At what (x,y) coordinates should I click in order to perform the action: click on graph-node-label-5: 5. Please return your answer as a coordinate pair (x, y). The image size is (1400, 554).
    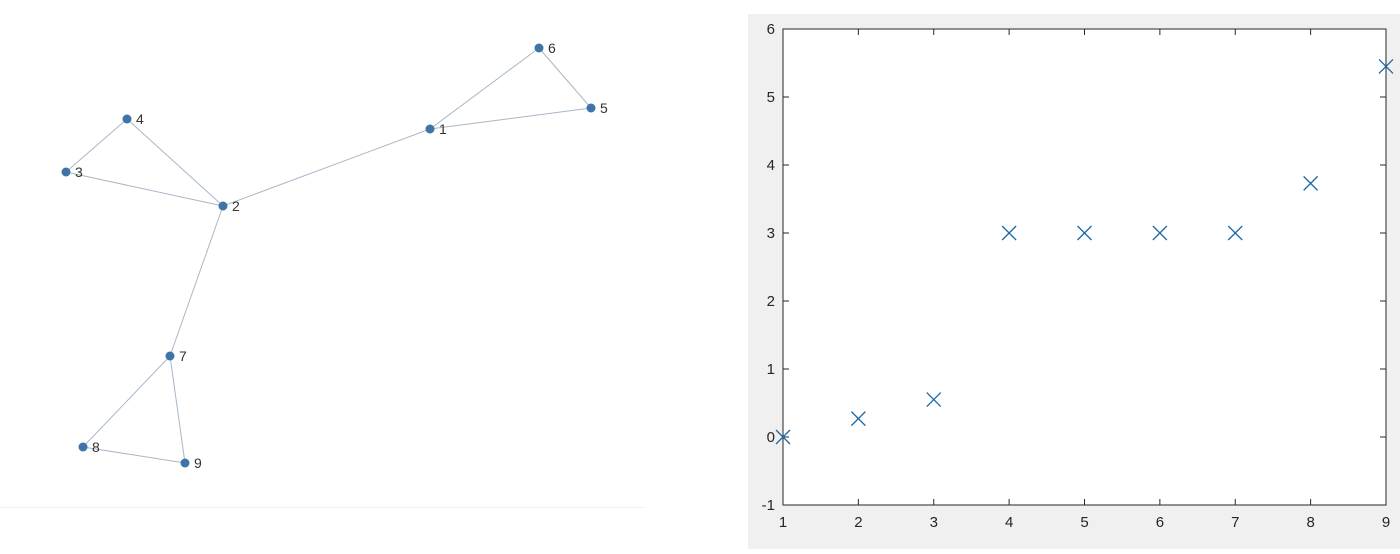
    Looking at the image, I should click on (604, 108).